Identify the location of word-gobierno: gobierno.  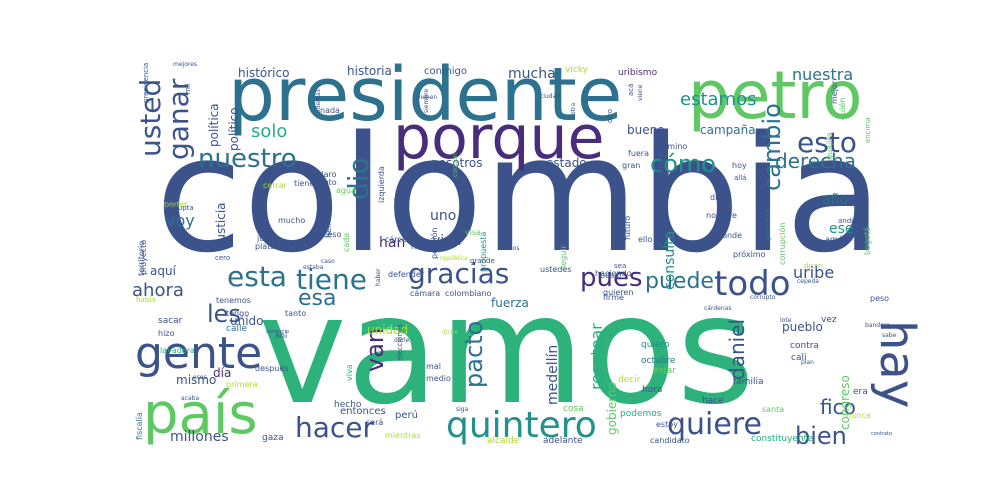
(612, 408).